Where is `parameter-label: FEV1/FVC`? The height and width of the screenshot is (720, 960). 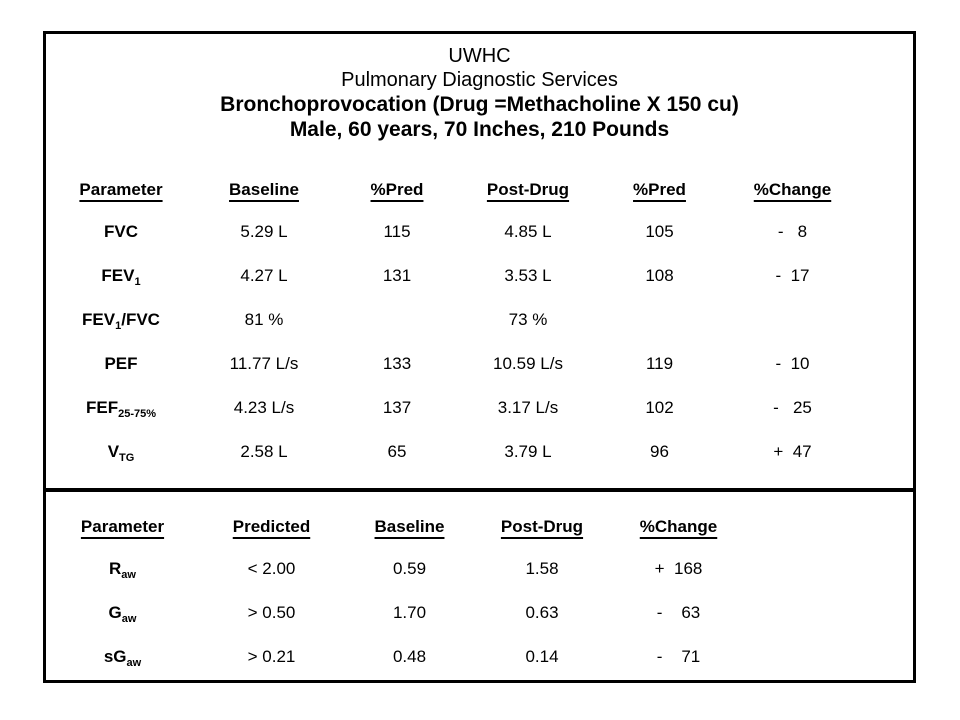
parameter-label: FEV1/FVC is located at coordinates (121, 320).